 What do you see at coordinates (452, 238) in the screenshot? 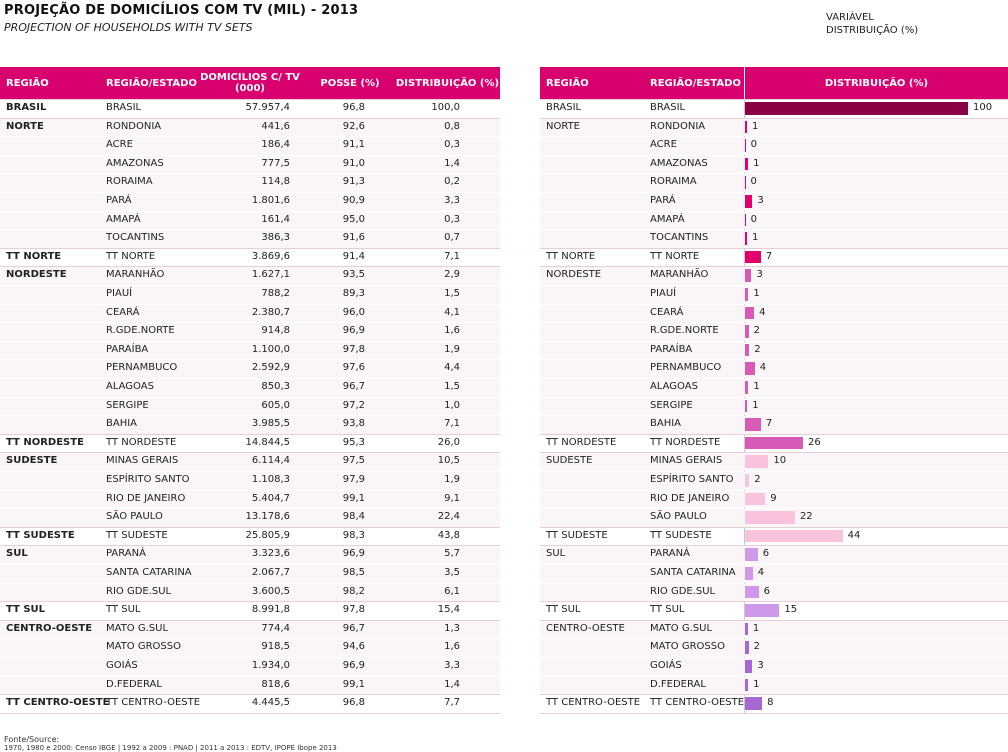
I see `cell-distribution: 0,7` at bounding box center [452, 238].